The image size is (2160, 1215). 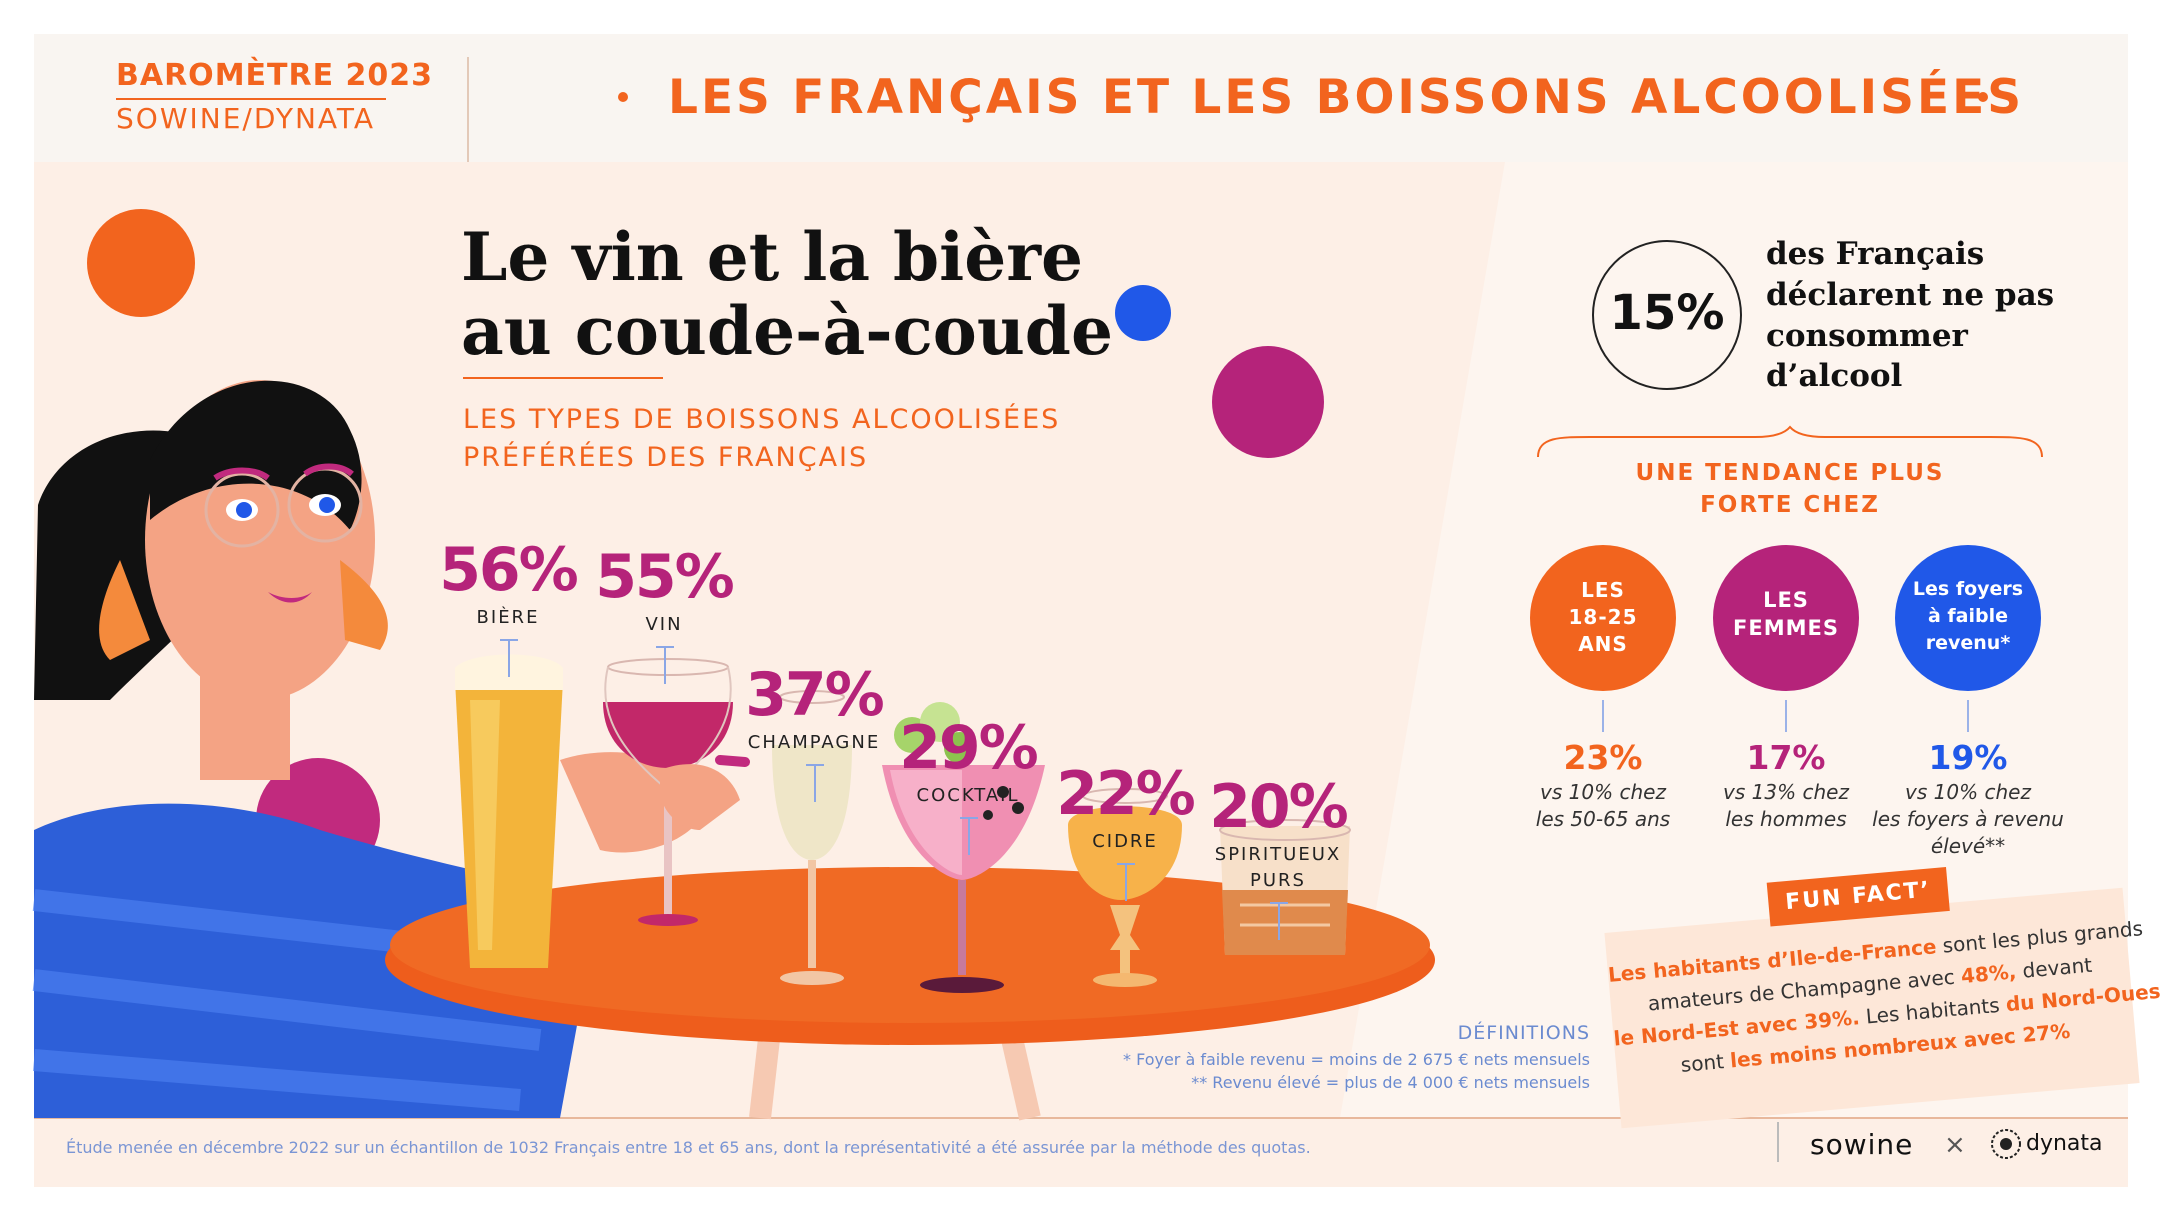 I want to click on stat-value: 15%, so click(x=1667, y=313).